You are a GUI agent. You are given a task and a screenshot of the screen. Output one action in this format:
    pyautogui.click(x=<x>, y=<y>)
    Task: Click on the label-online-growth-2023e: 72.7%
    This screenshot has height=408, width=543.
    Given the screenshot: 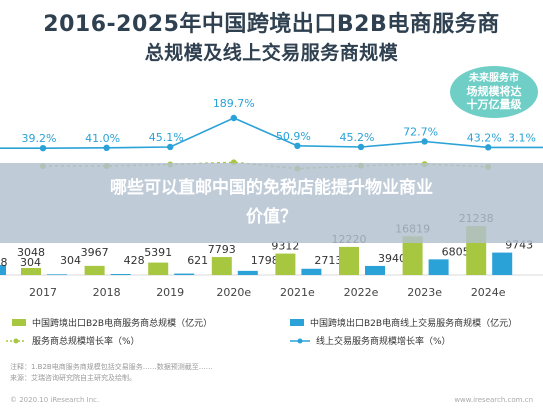 What is the action you would take?
    pyautogui.click(x=420, y=131)
    